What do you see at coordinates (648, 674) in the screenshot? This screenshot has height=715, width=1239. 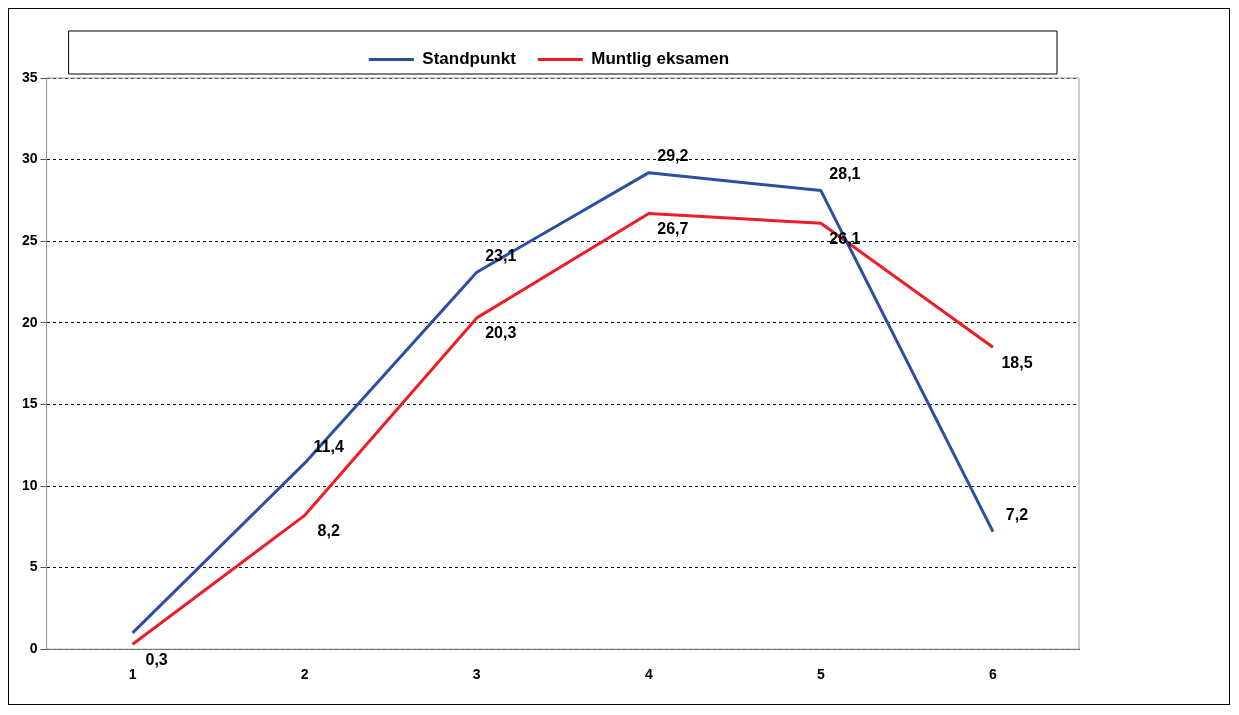 I see `x-tick-label: 4` at bounding box center [648, 674].